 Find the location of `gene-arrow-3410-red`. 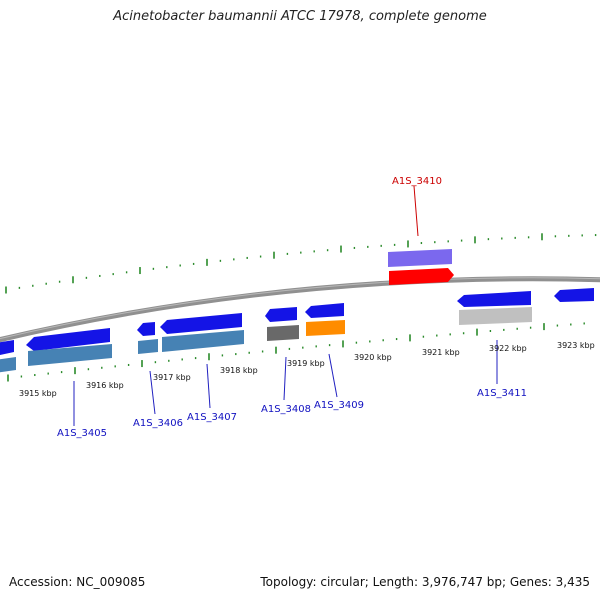

gene-arrow-3410-red is located at coordinates (421, 276).